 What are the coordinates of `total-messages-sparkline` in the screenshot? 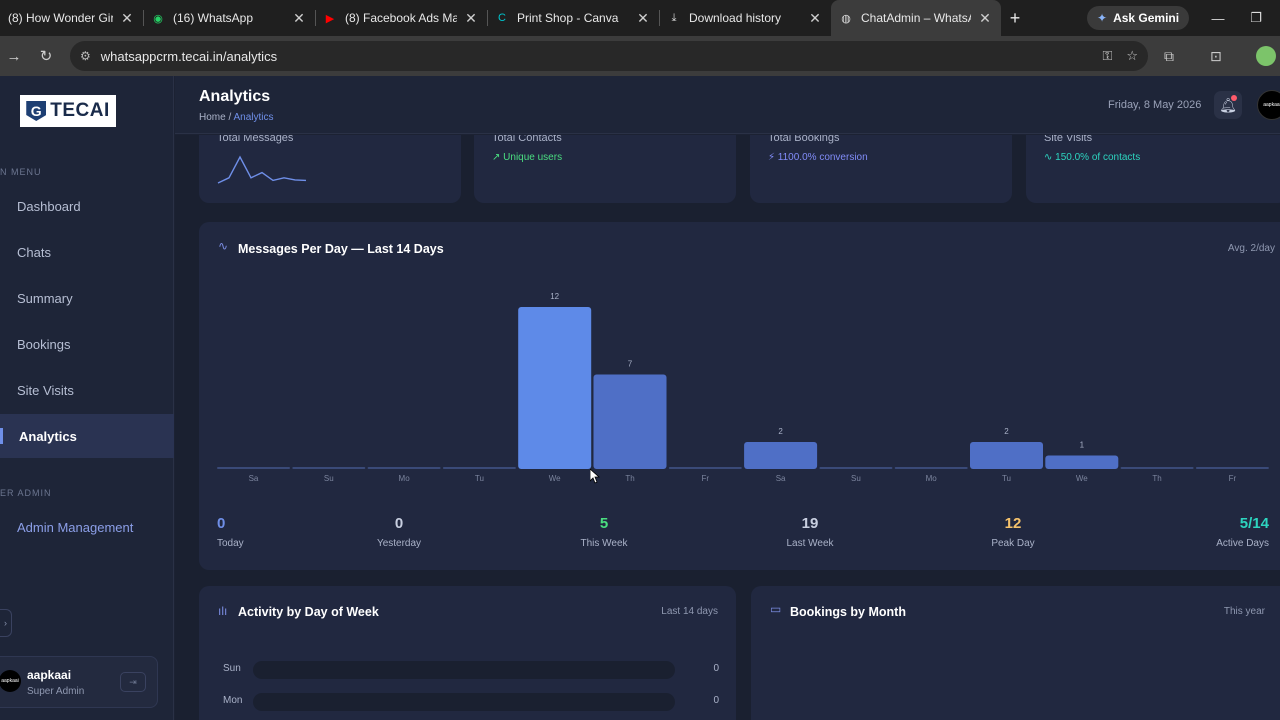 It's located at (262, 169).